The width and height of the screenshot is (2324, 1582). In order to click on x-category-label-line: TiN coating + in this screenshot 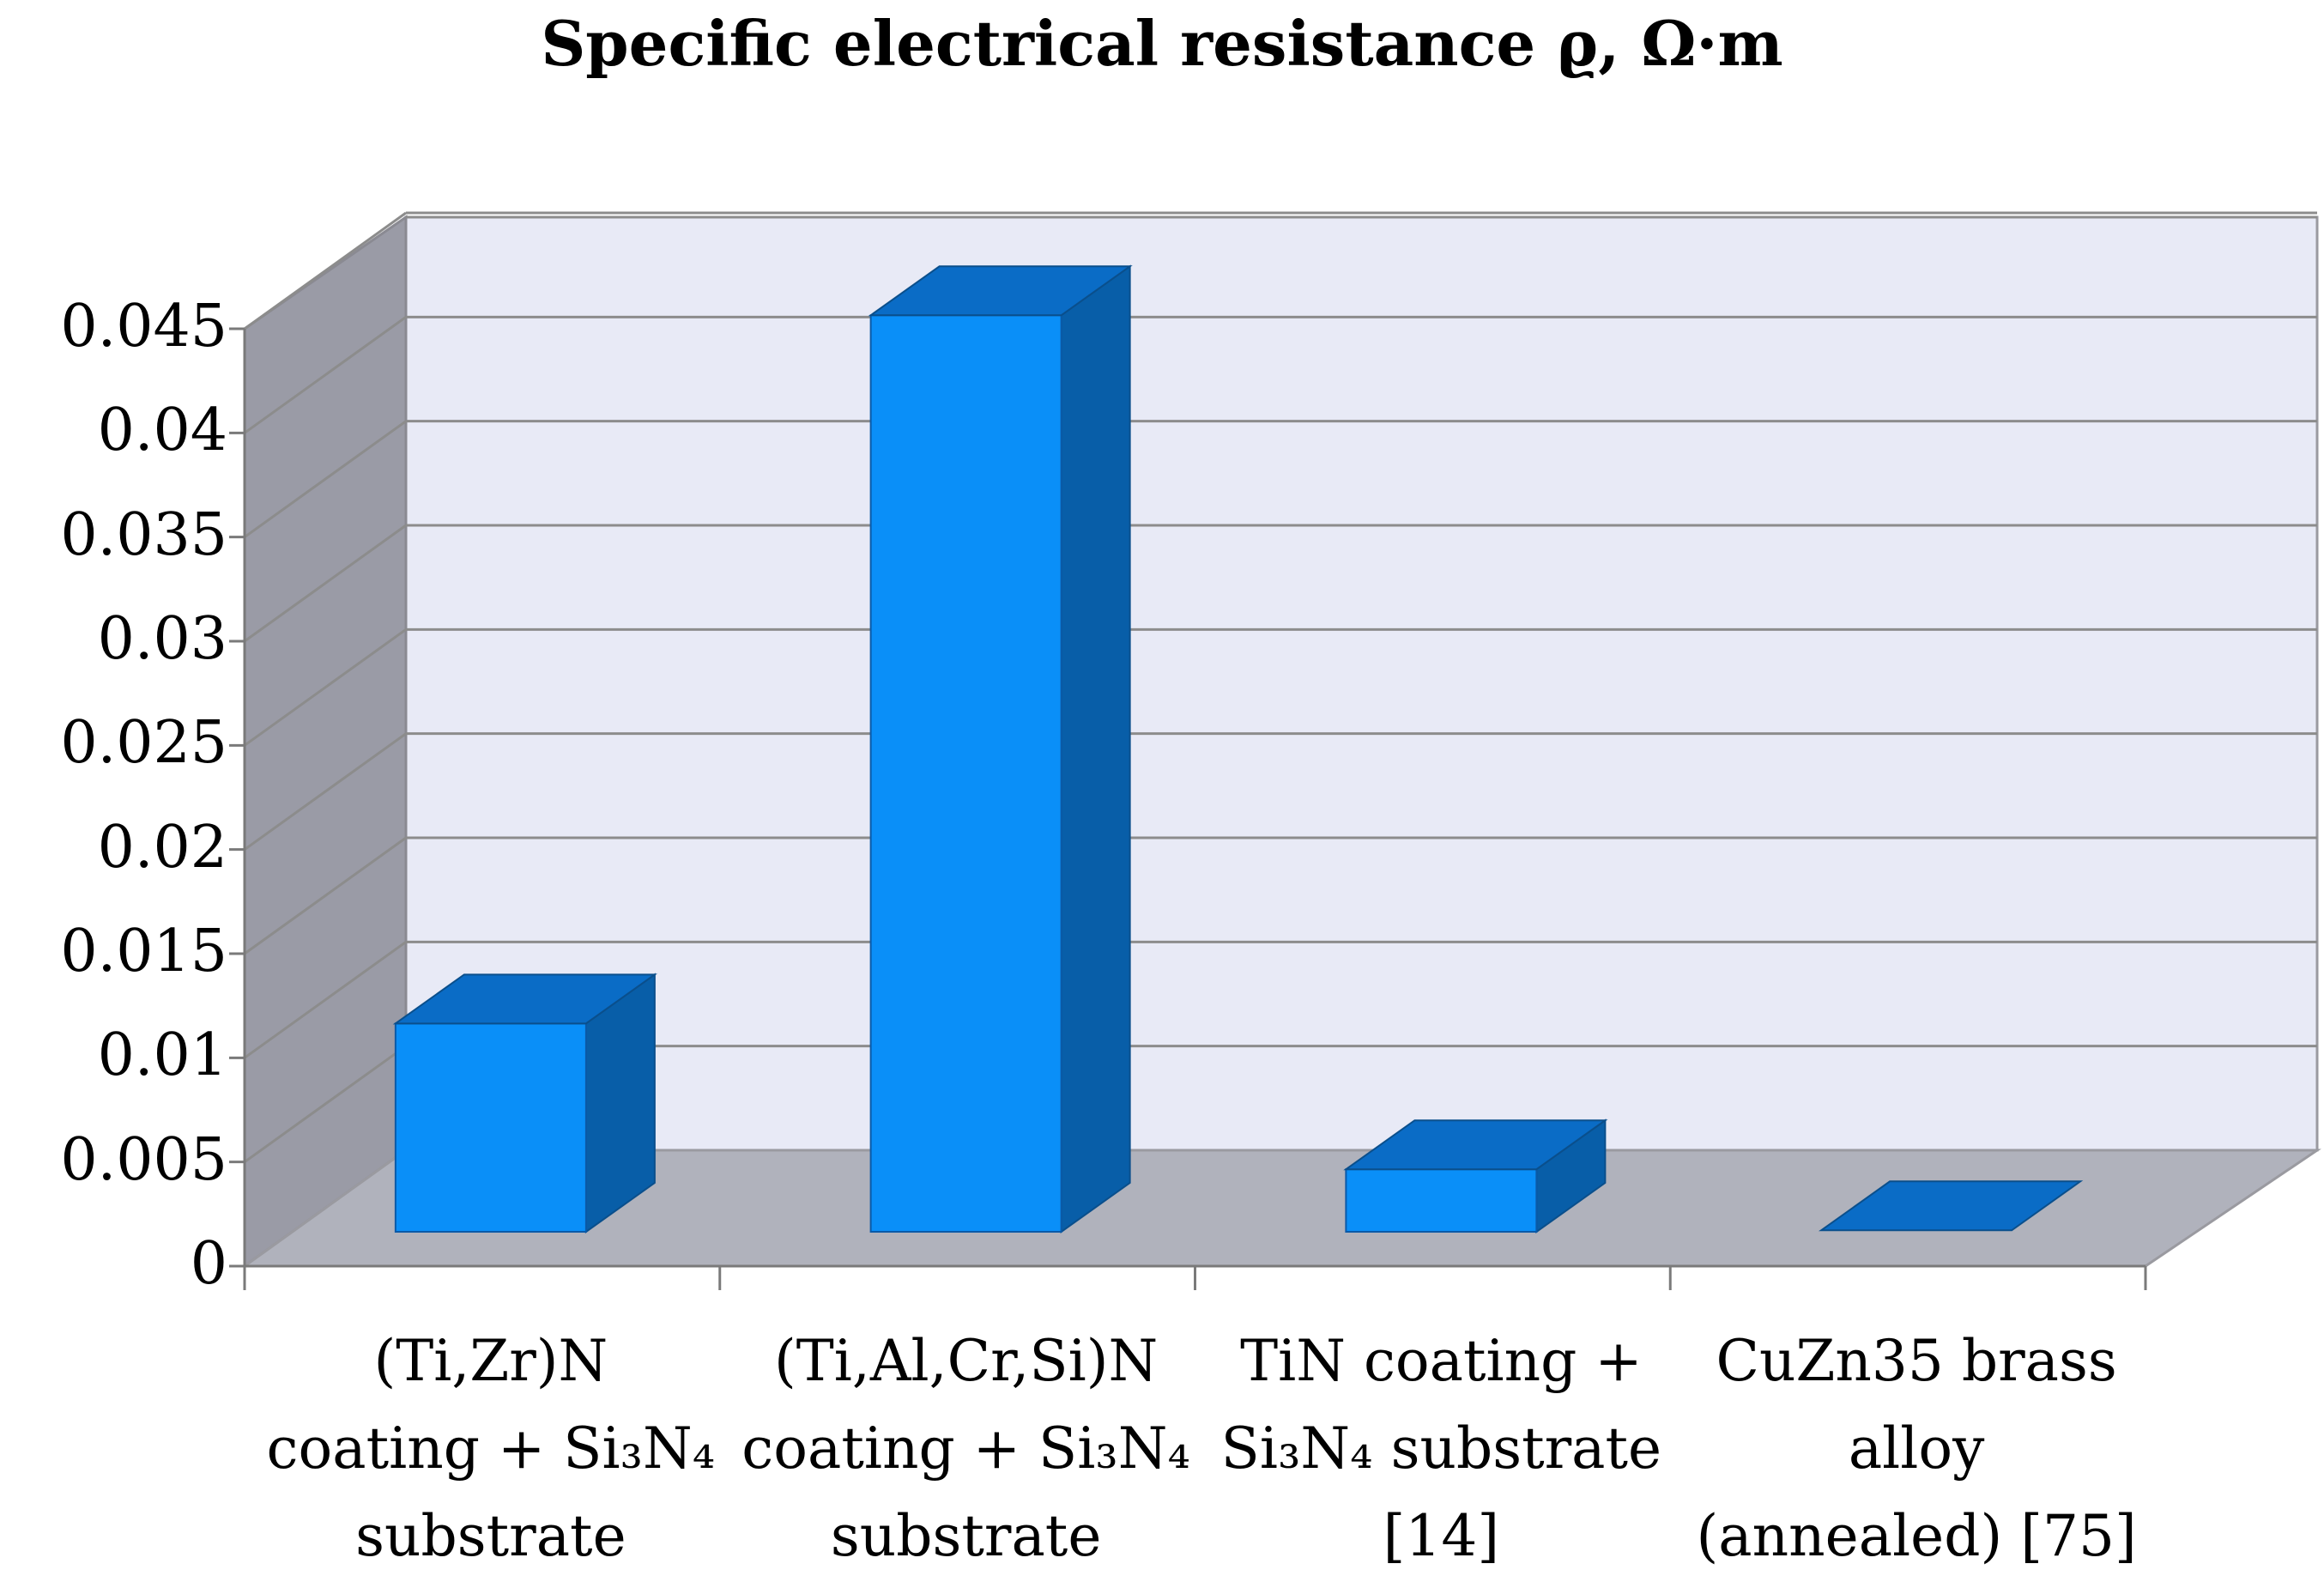, I will do `click(1441, 1361)`.